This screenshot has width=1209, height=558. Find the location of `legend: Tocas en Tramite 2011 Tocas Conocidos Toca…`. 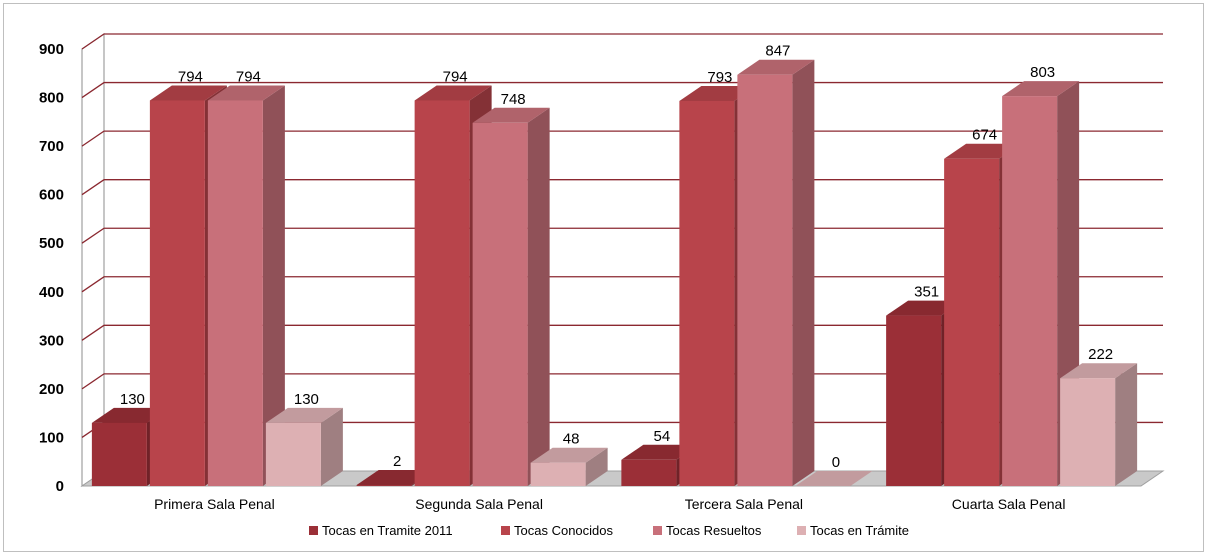

legend: Tocas en Tramite 2011 Tocas Conocidos Toca… is located at coordinates (609, 530).